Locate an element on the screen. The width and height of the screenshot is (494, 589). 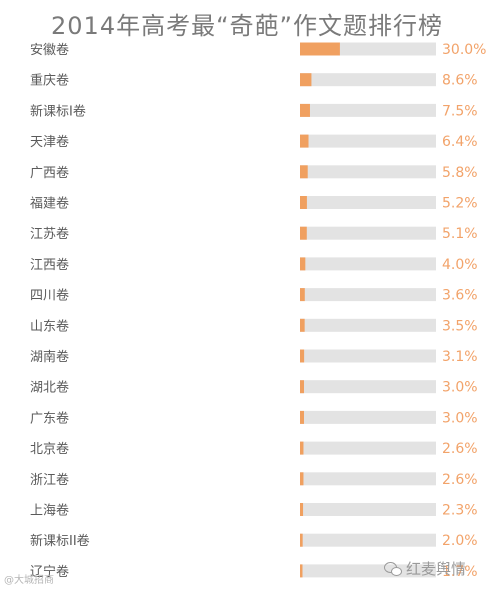
watermark-right-label: 红麦舆情 is located at coordinates (436, 569).